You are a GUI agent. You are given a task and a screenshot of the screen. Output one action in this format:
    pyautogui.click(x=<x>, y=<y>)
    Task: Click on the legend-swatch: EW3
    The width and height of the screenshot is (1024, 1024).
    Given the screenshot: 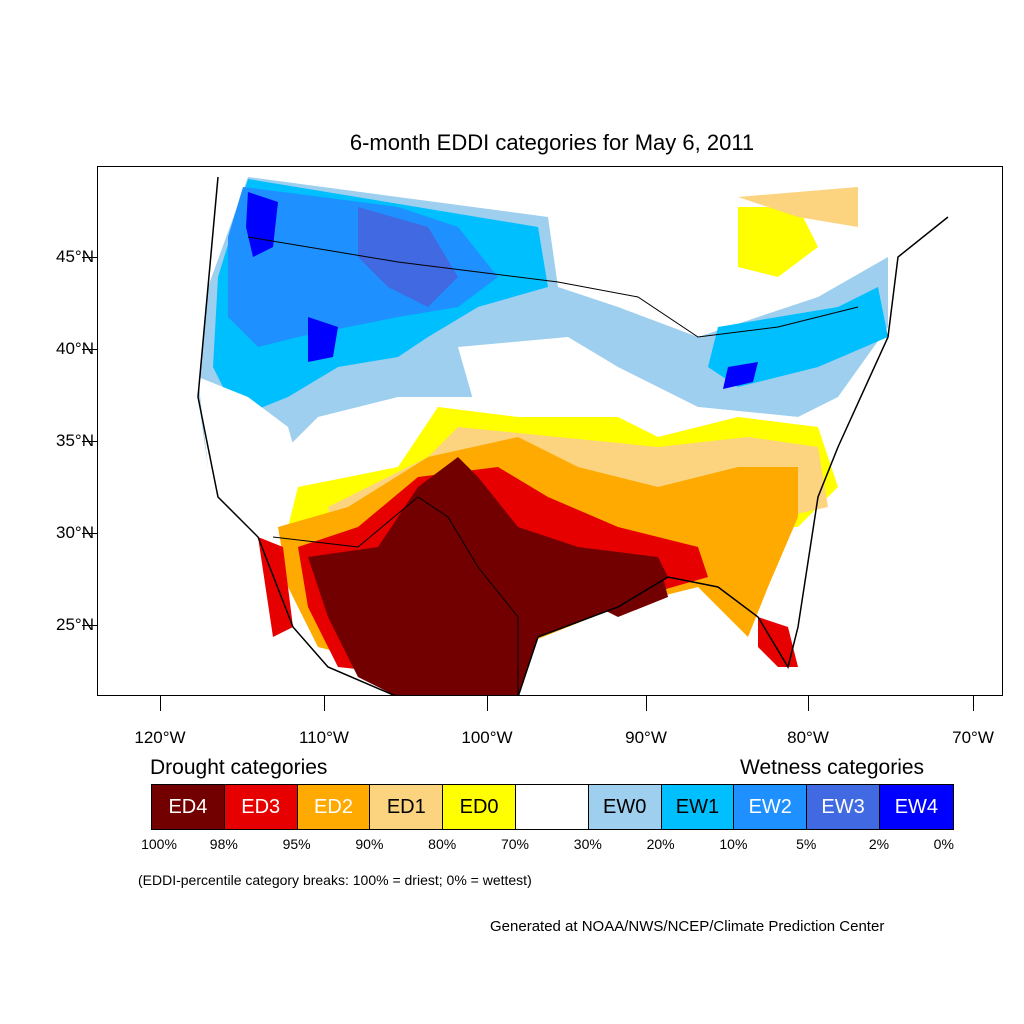 What is the action you would take?
    pyautogui.click(x=843, y=807)
    